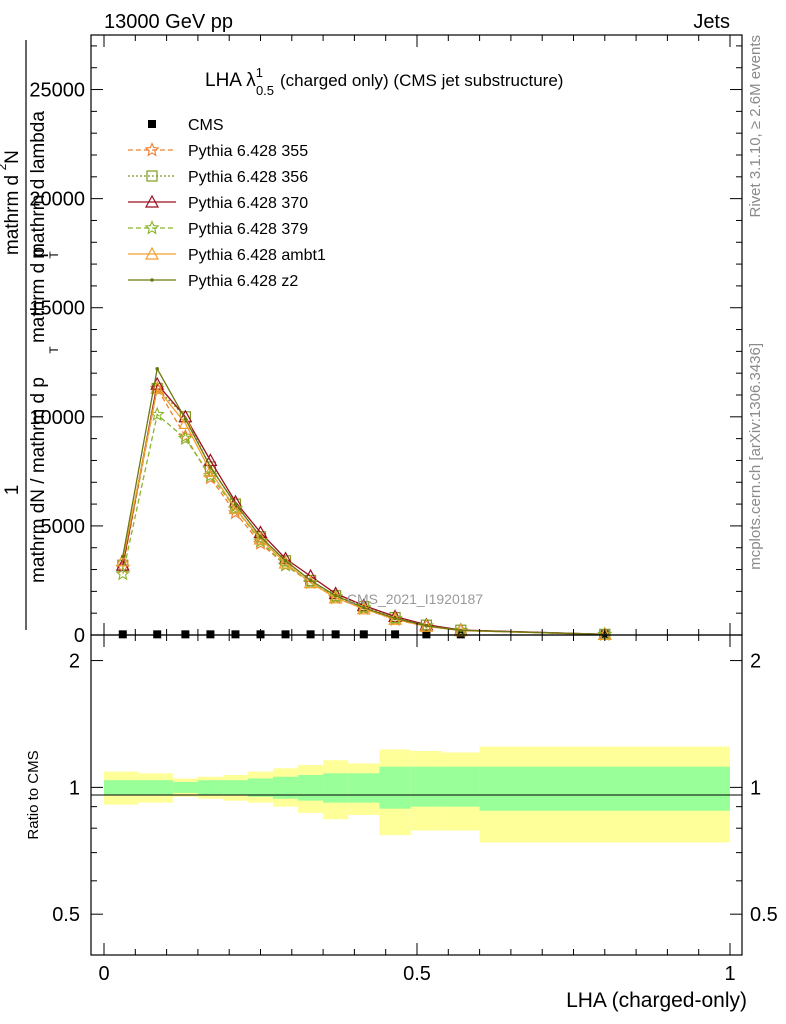 Image resolution: width=786 pixels, height=1024 pixels. Describe the element at coordinates (33, 794) in the screenshot. I see `ratio-y-axis-label: Ratio to CMS` at that location.